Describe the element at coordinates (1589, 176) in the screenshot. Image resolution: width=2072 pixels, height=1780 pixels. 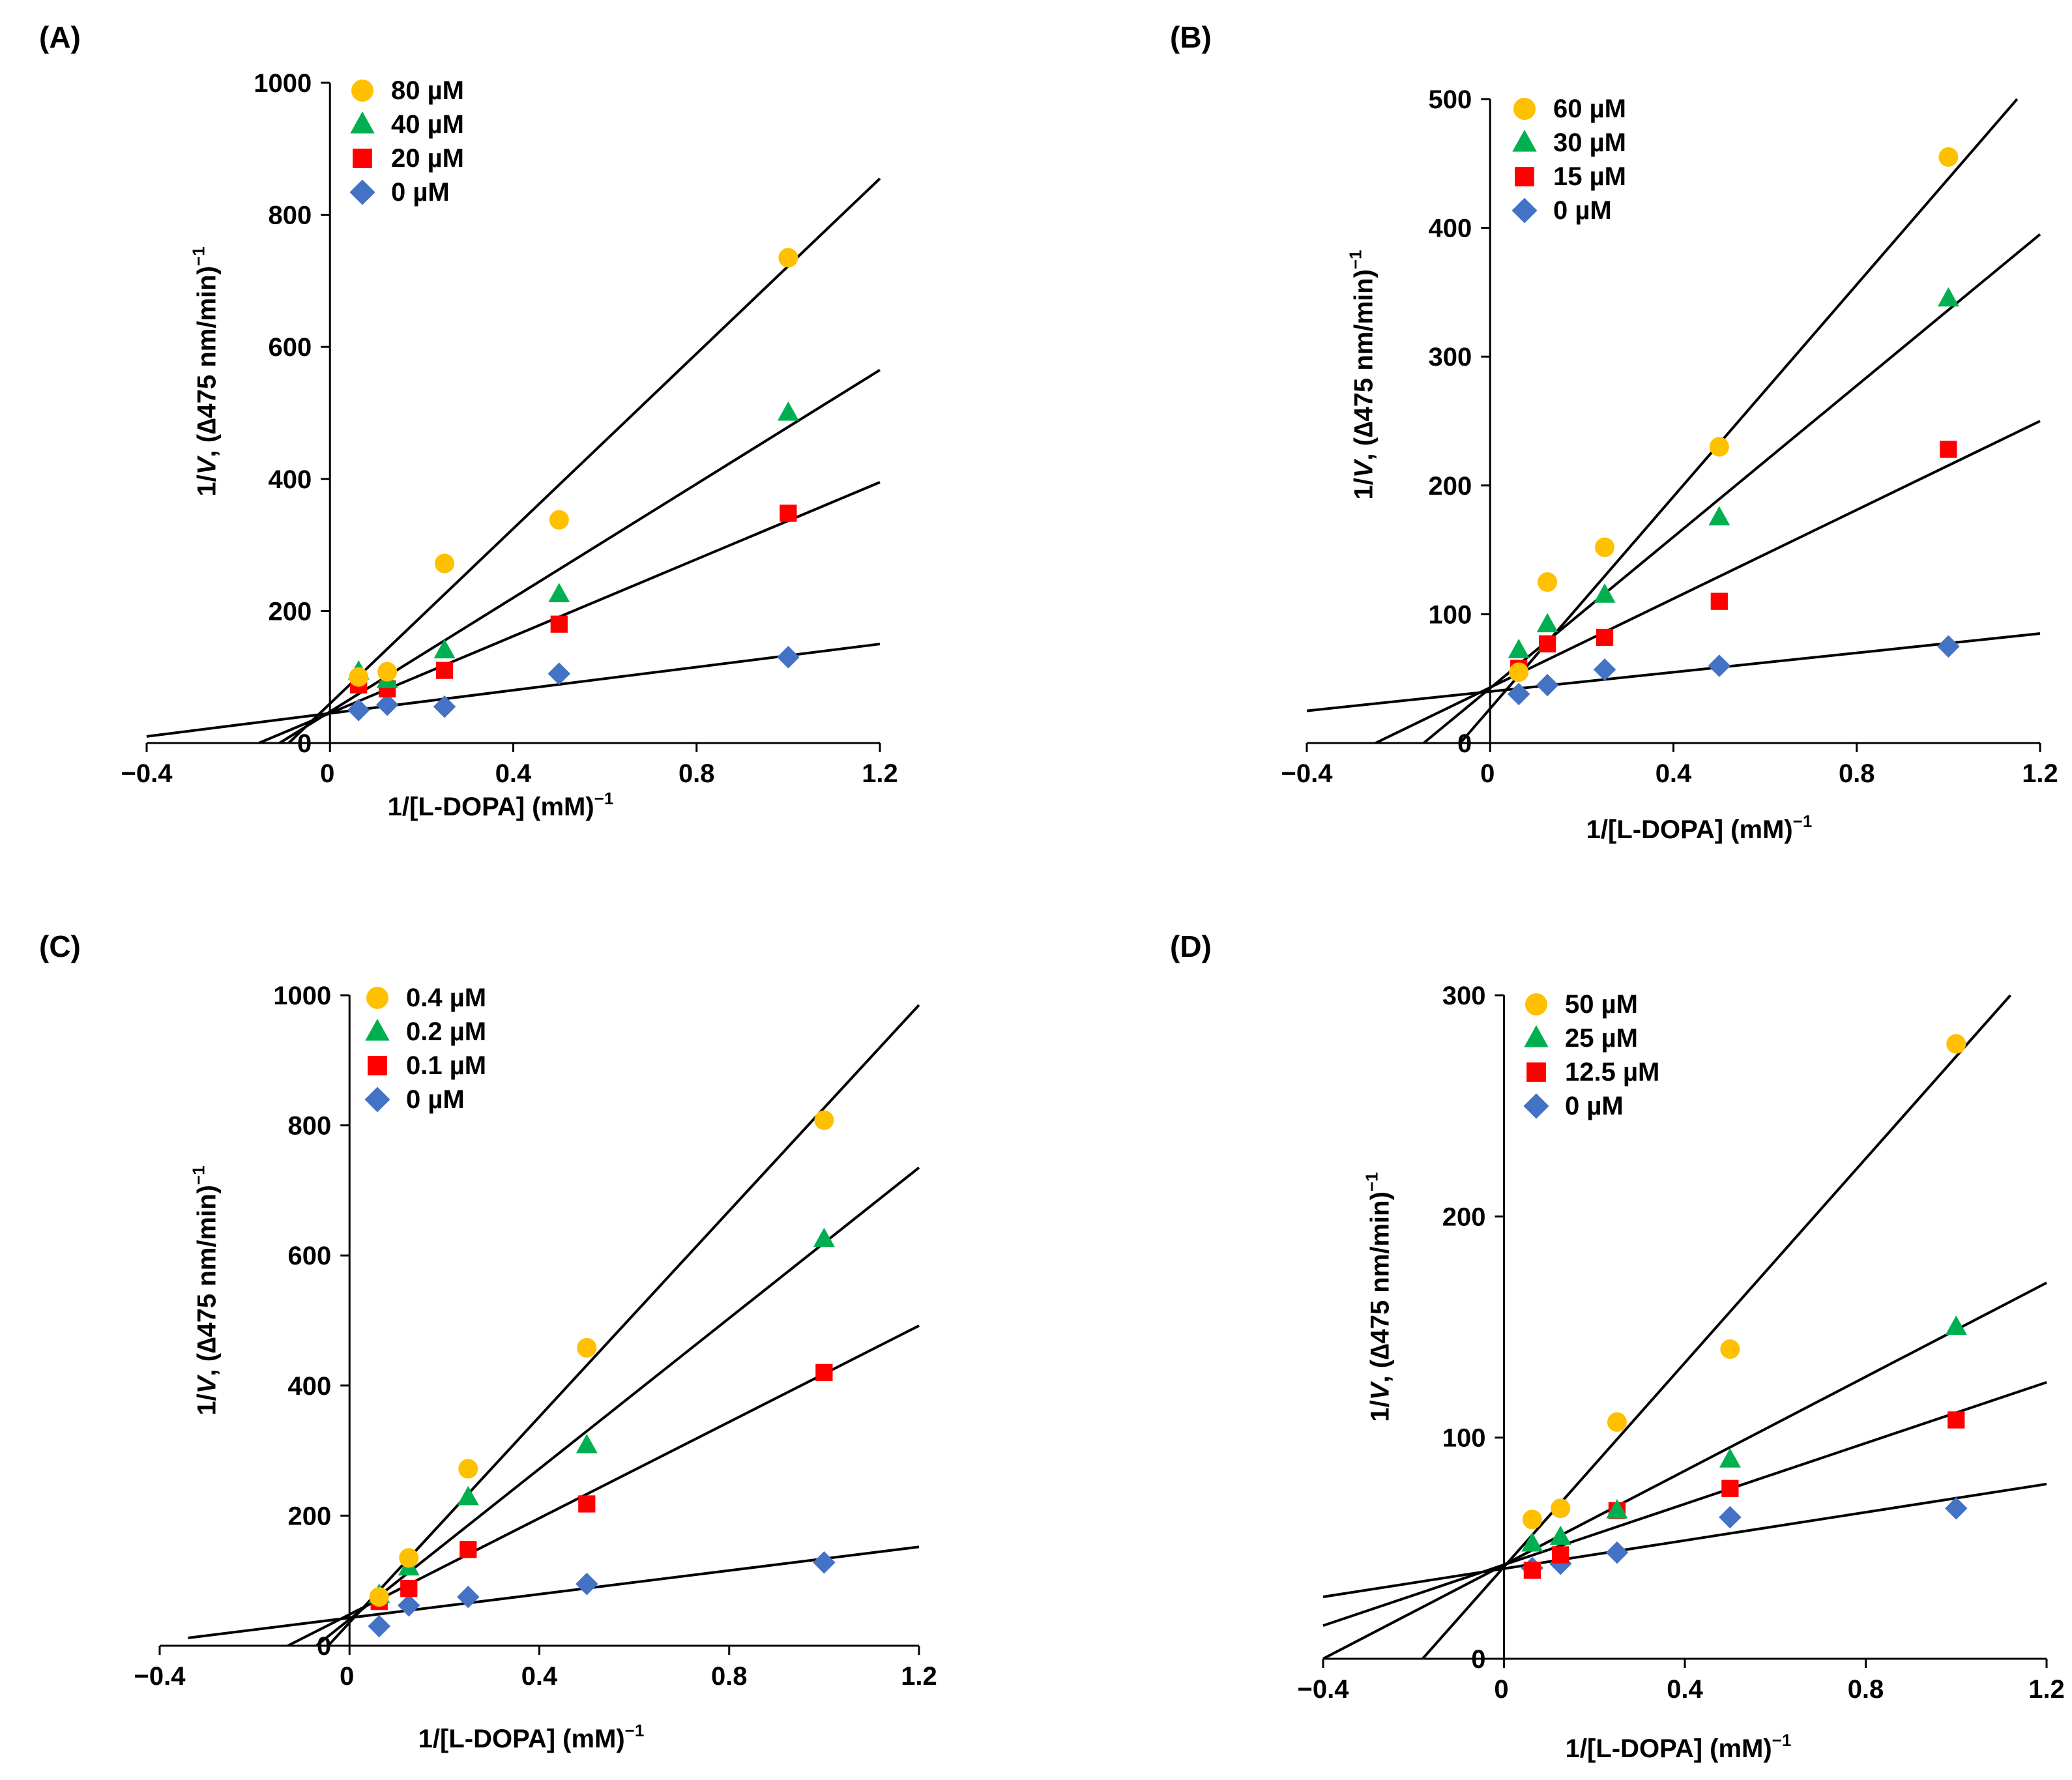
I see `legend-label: 15 µM` at that location.